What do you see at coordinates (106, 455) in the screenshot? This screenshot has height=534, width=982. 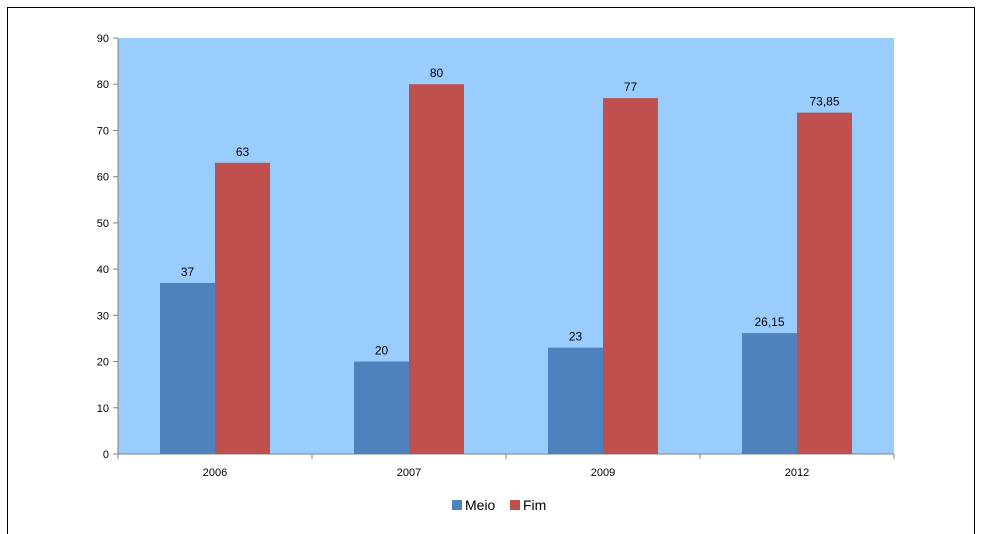 I see `y-tick-label: 0` at bounding box center [106, 455].